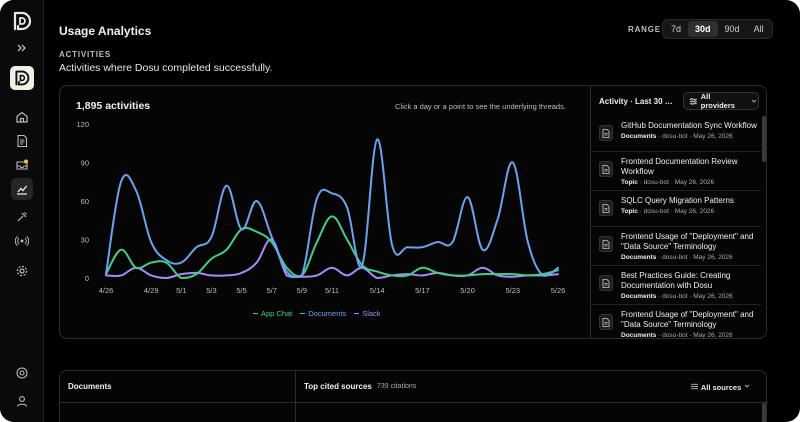 The height and width of the screenshot is (422, 800). I want to click on range-90d-button: 90d, so click(732, 29).